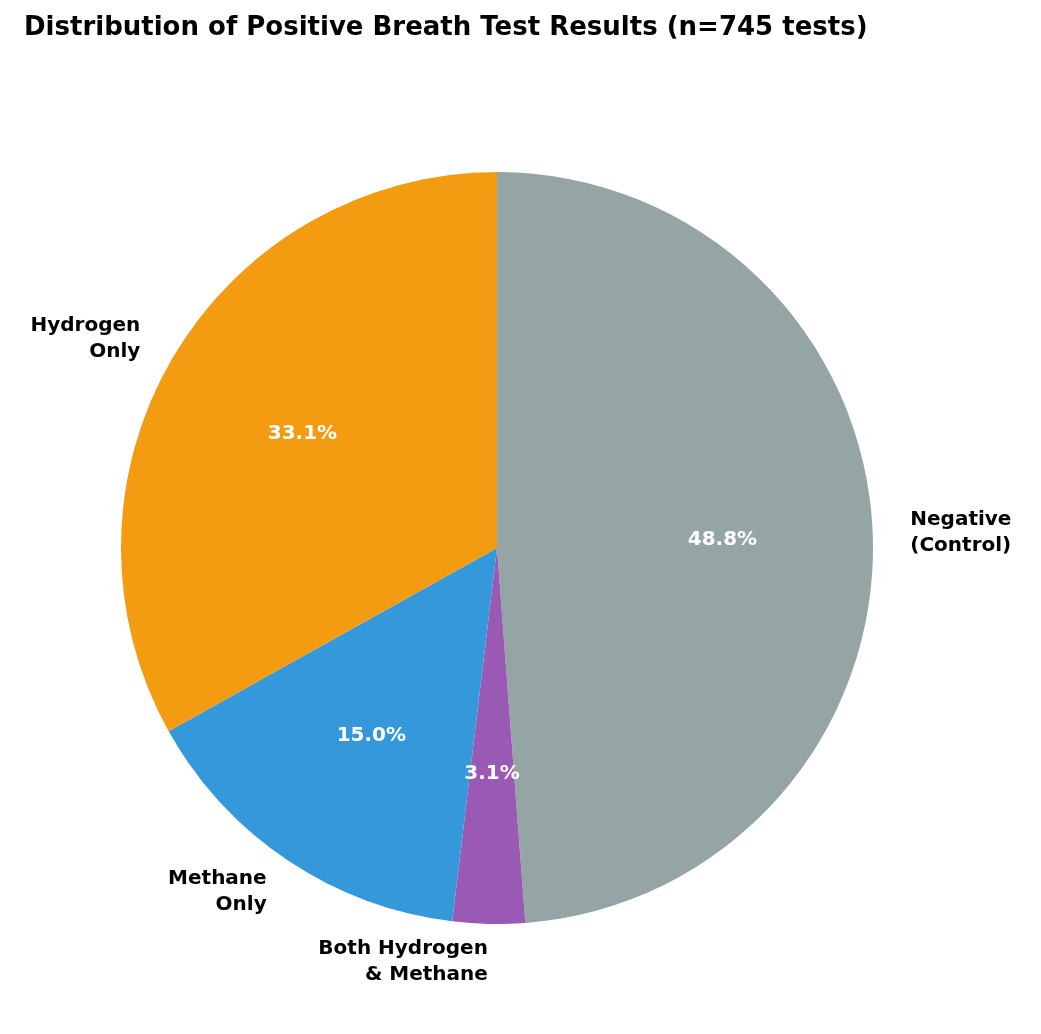 The width and height of the screenshot is (1041, 1034). Describe the element at coordinates (85, 336) in the screenshot. I see `slice-label: Hydrogen Only` at that location.